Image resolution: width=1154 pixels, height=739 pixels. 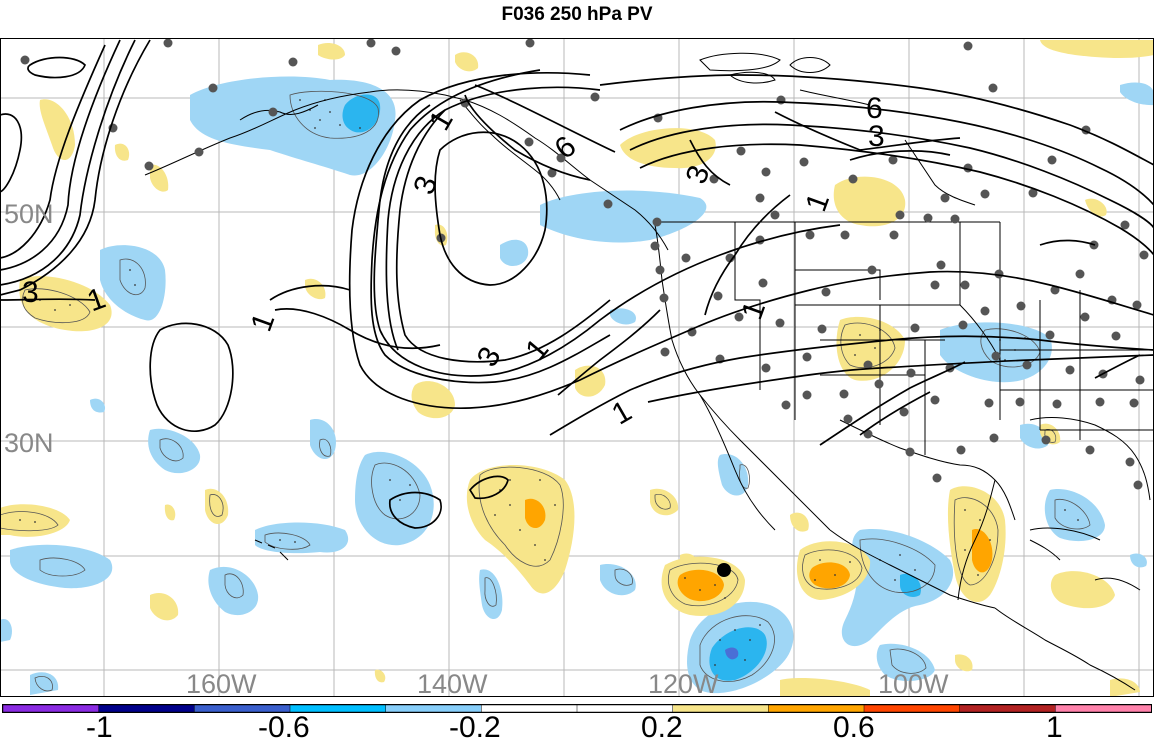 I want to click on colorbar-frame, so click(x=577, y=708).